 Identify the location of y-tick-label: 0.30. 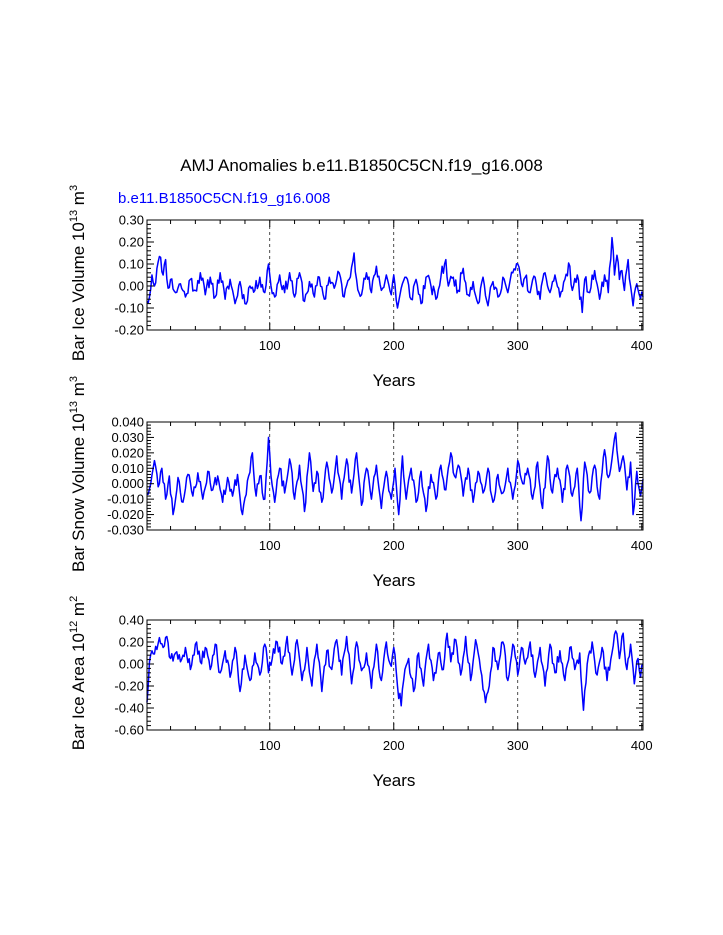
(131, 220).